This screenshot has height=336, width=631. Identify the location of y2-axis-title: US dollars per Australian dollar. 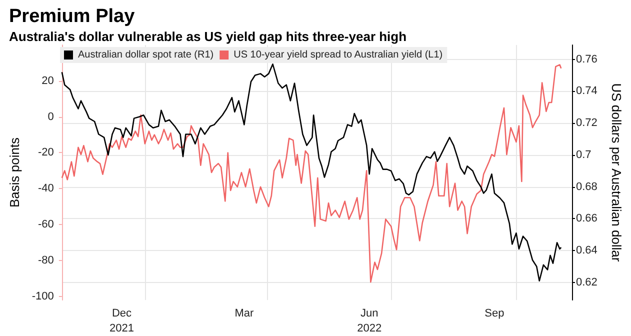
(616, 172).